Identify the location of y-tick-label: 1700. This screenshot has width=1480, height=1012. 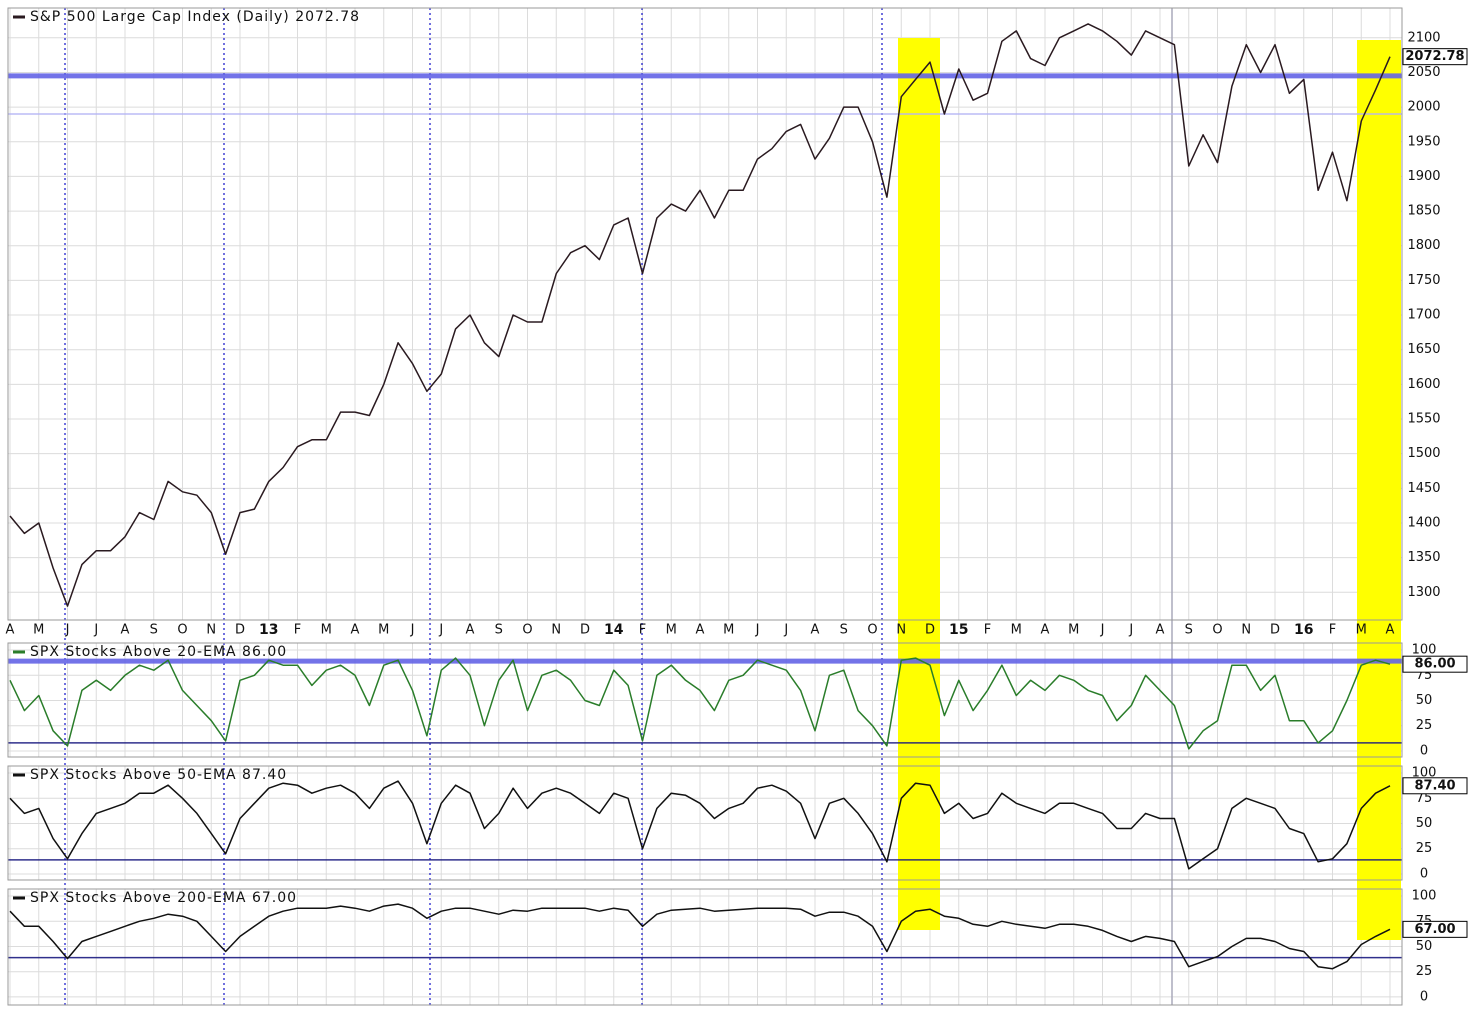
(1423, 315).